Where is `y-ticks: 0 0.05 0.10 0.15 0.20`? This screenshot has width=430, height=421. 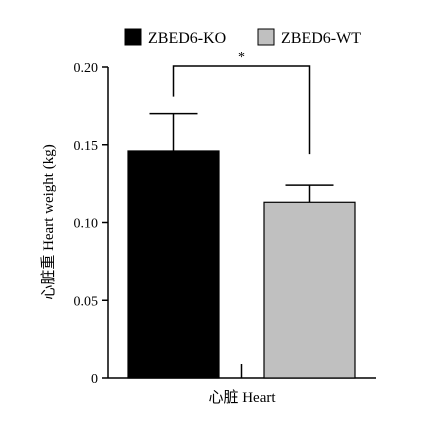 y-ticks: 0 0.05 0.10 0.15 0.20 is located at coordinates (91, 224).